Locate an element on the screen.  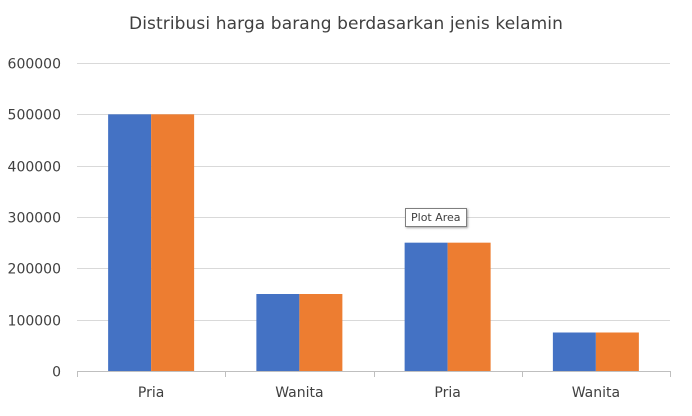
y-tick-label: 100000 is located at coordinates (34, 322).